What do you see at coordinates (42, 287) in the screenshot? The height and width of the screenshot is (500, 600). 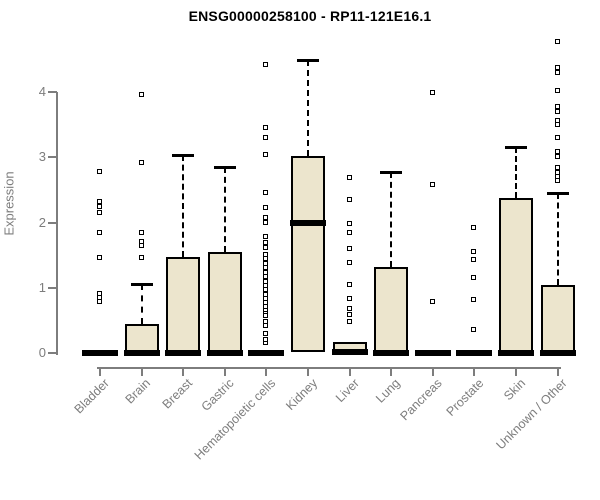 I see `y-tick-label: 1` at bounding box center [42, 287].